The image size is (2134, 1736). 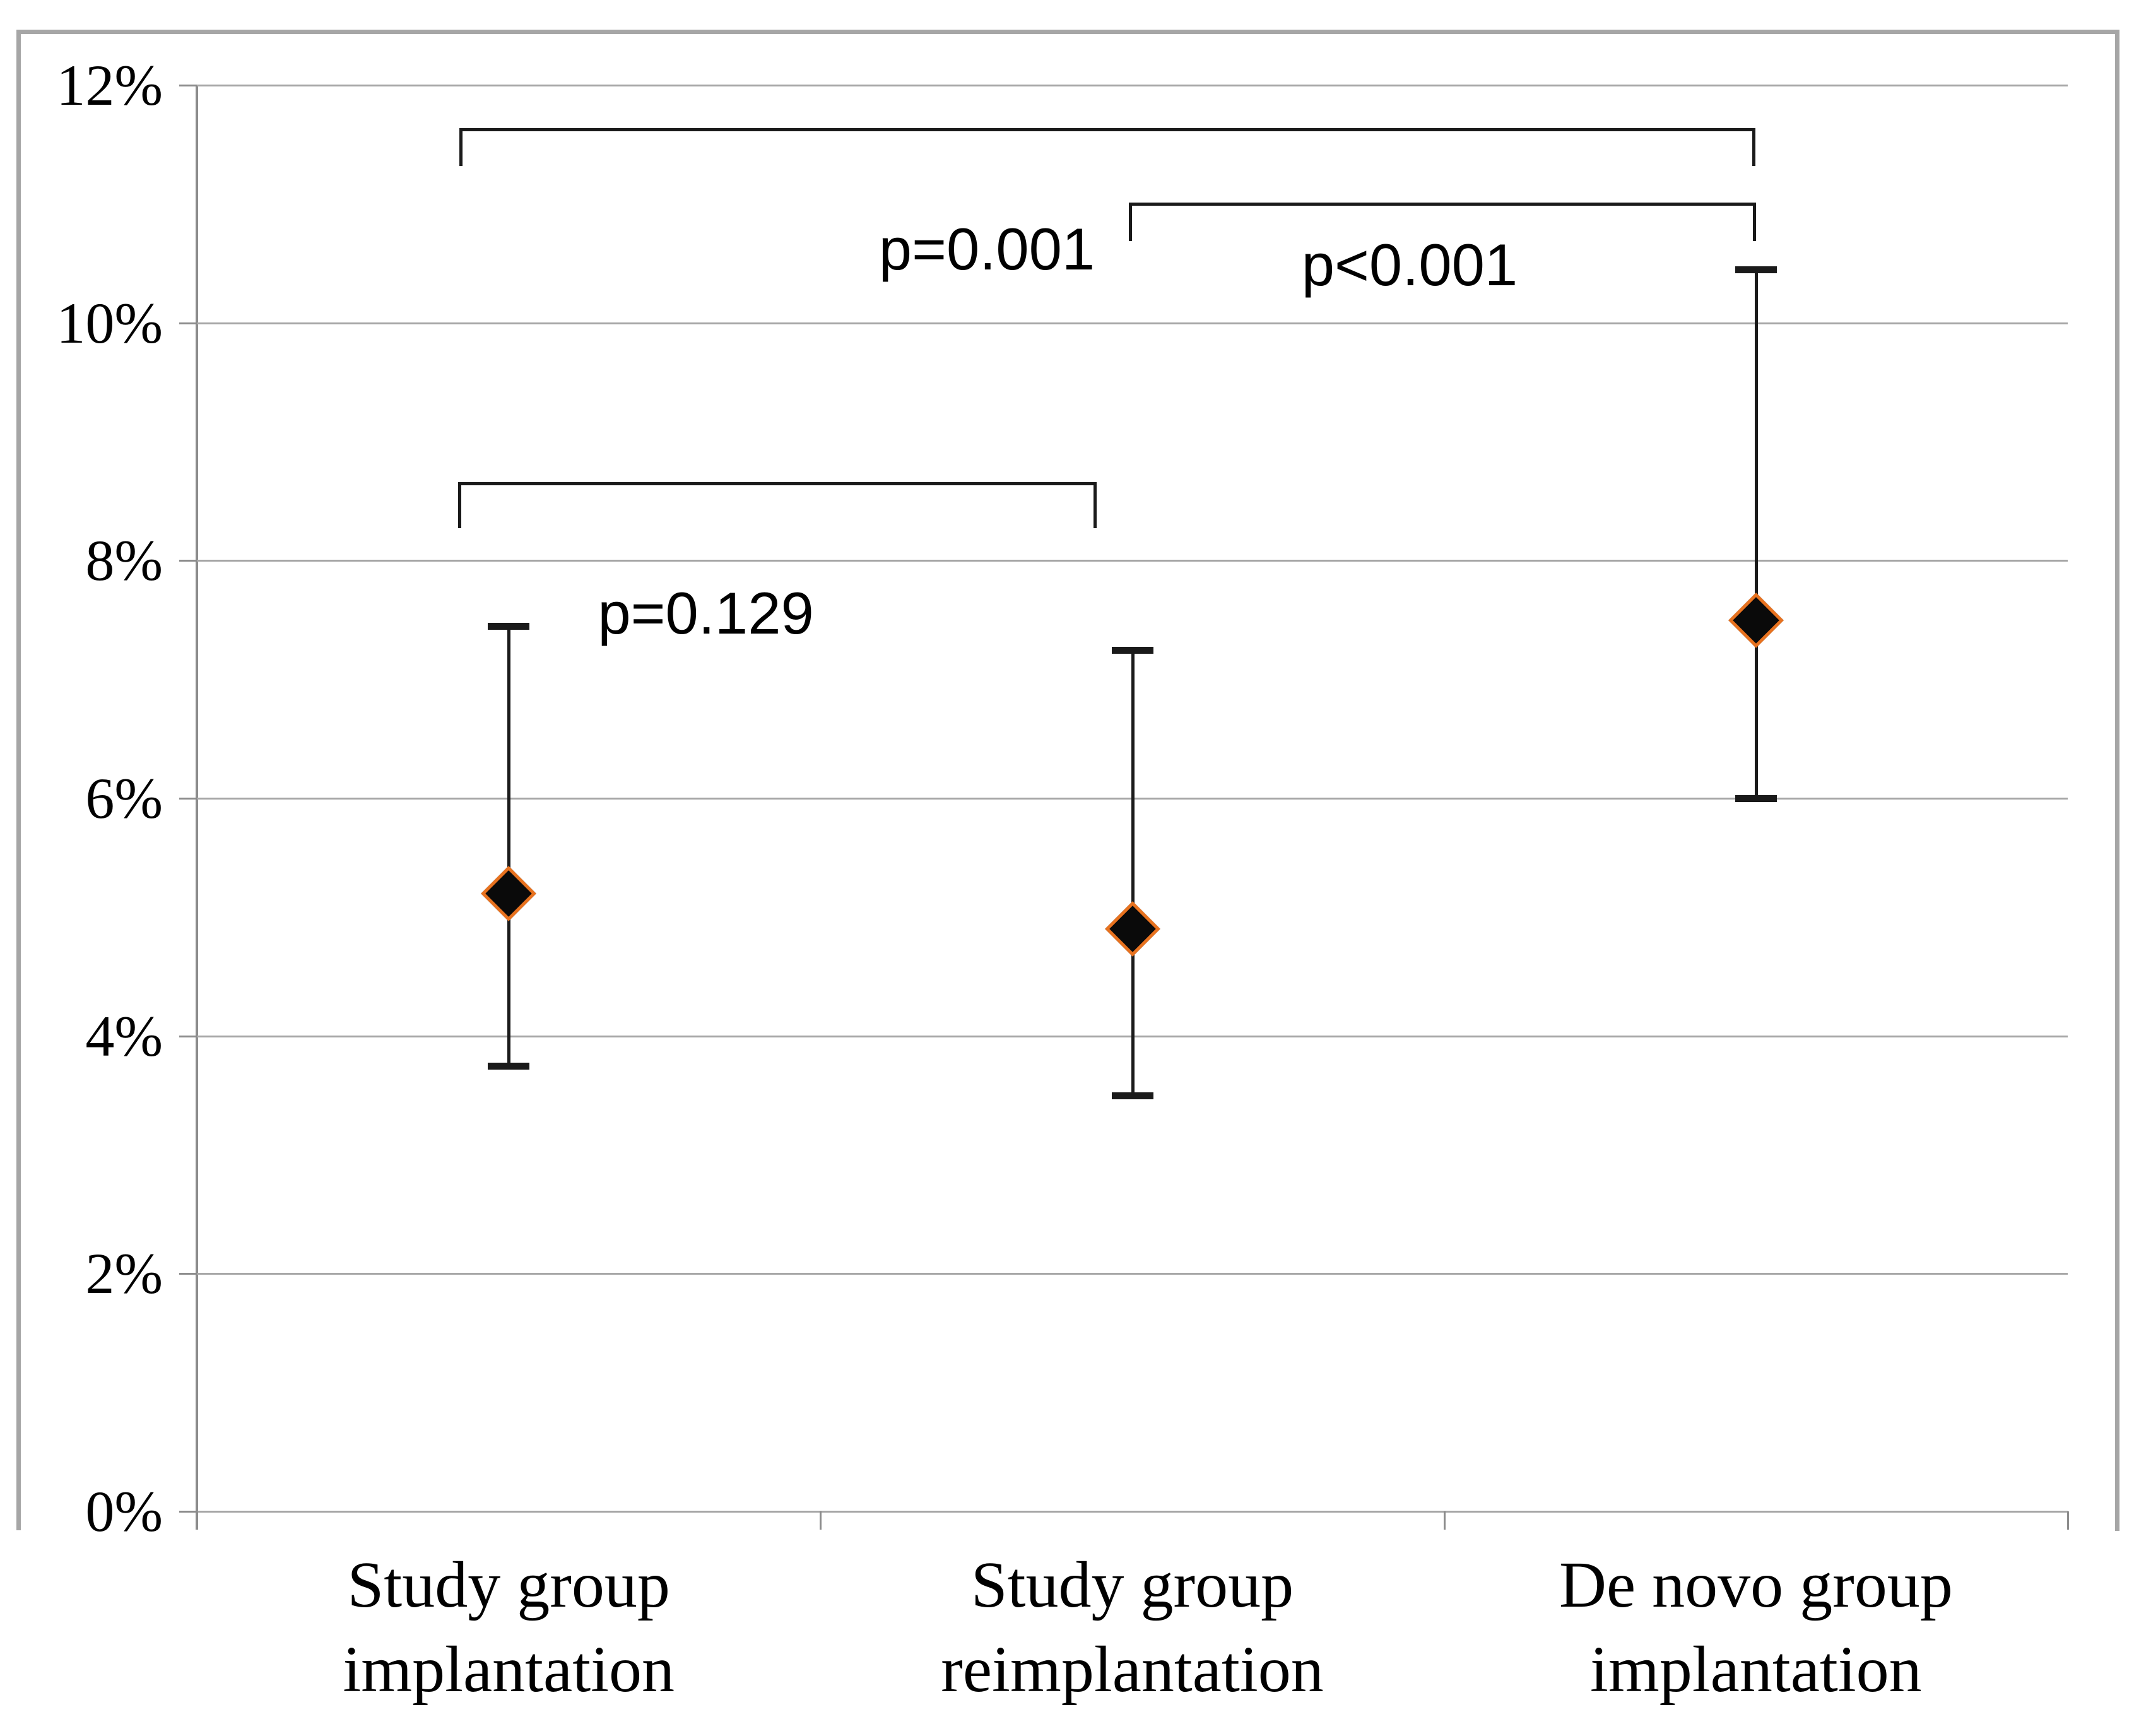 What do you see at coordinates (18, 780) in the screenshot?
I see `chart-frame-left` at bounding box center [18, 780].